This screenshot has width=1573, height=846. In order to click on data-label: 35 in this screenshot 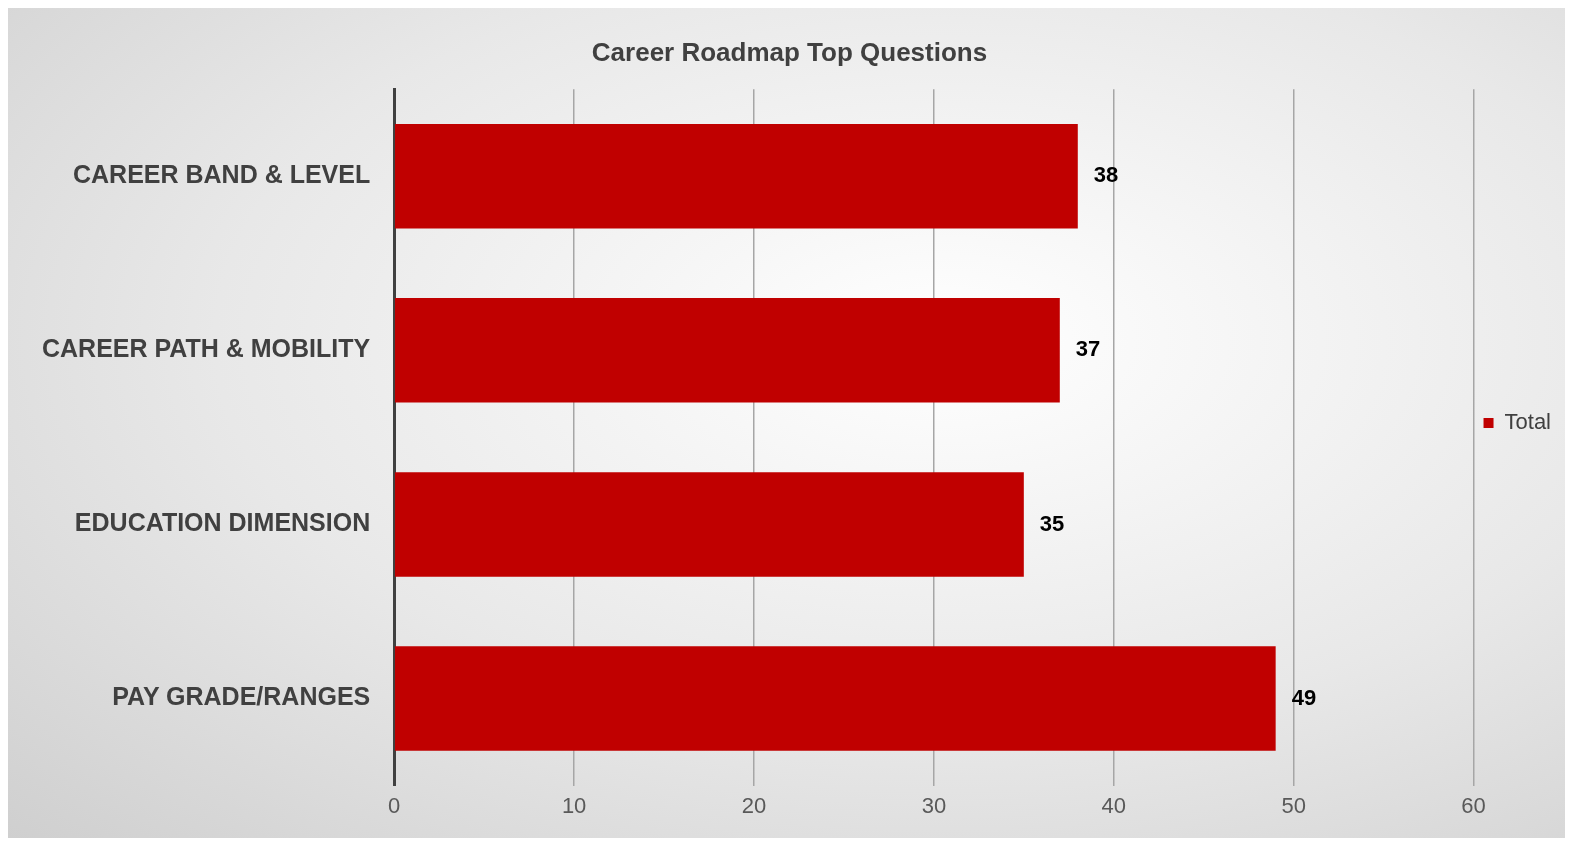, I will do `click(1052, 523)`.